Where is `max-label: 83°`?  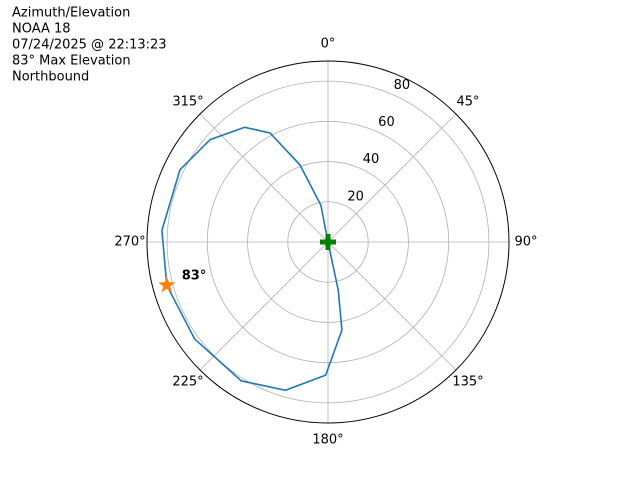 max-label: 83° is located at coordinates (194, 276).